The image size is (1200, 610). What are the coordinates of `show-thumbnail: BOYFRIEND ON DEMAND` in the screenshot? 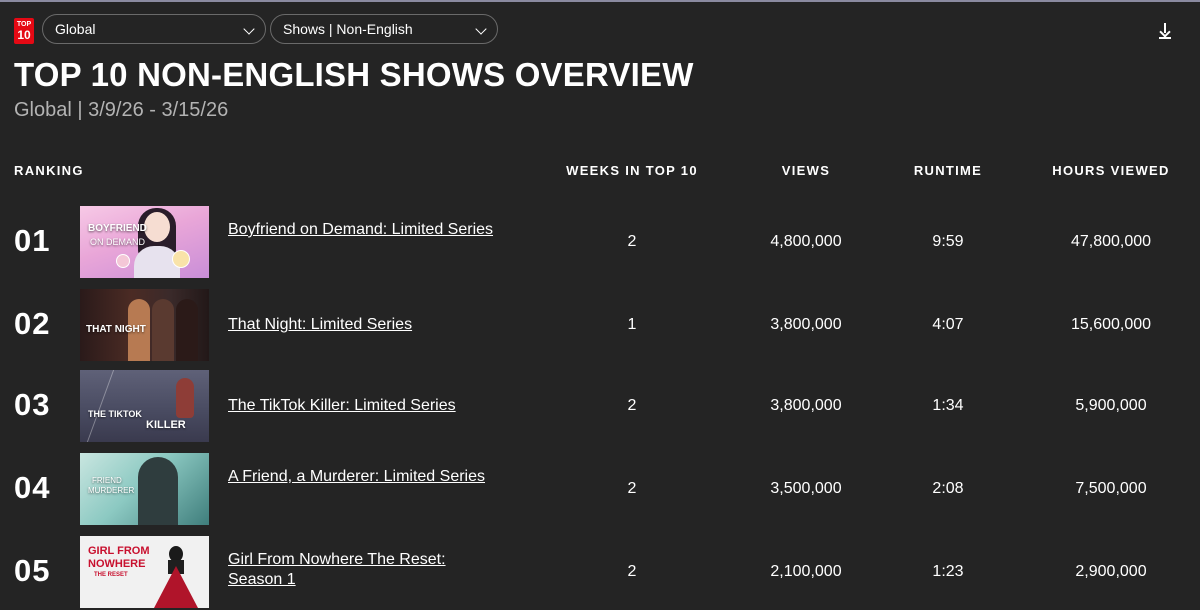 It's located at (144, 242).